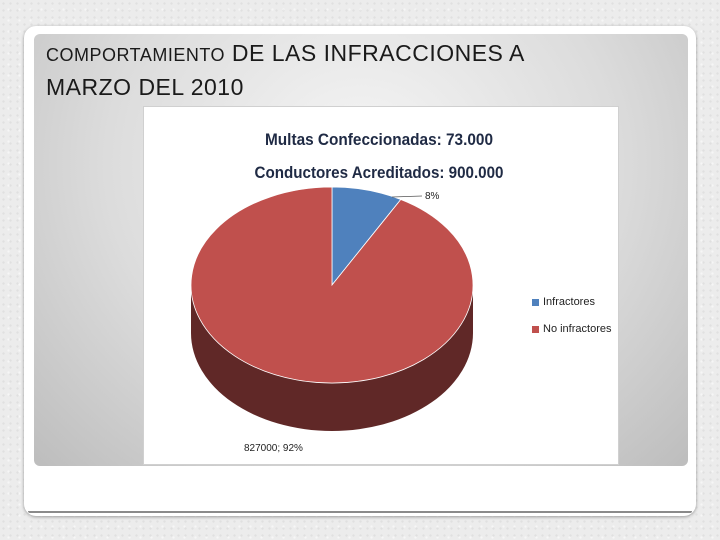 This screenshot has height=540, width=720. I want to click on data-label-infractores: 8%, so click(432, 196).